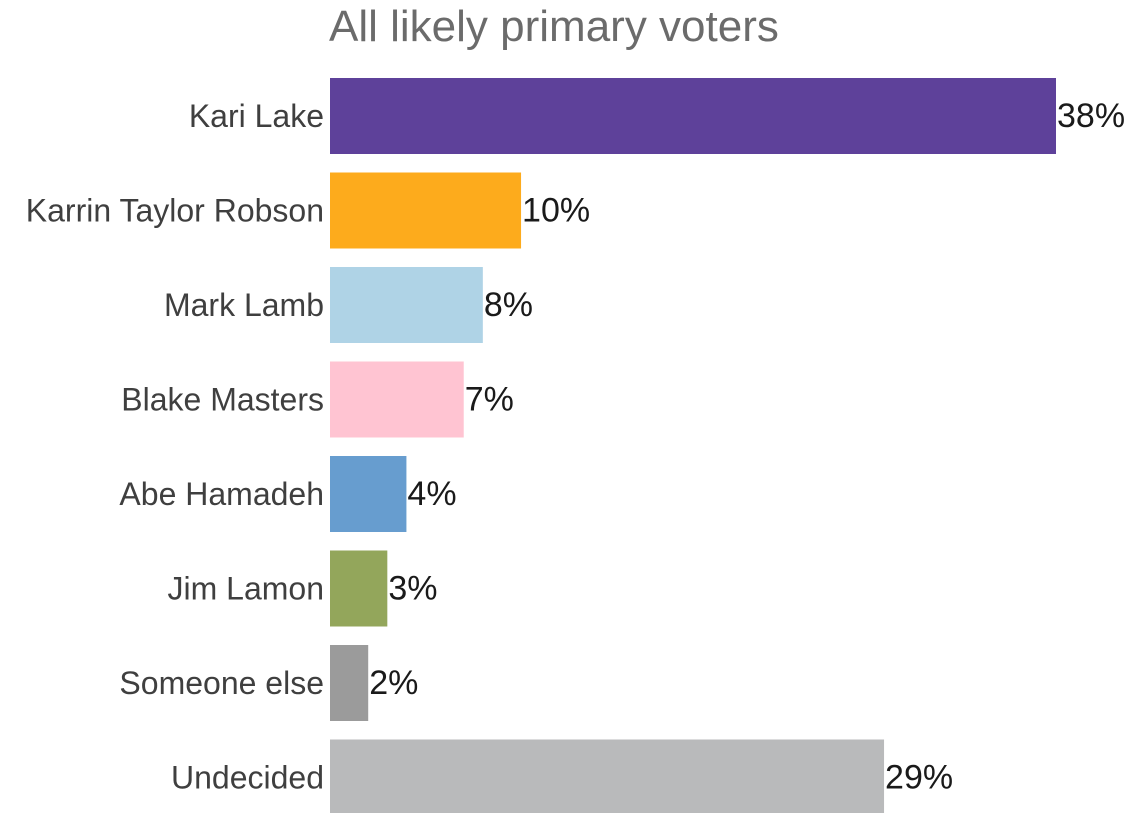 This screenshot has width=1134, height=813. Describe the element at coordinates (1091, 116) in the screenshot. I see `value-label: 38%` at that location.